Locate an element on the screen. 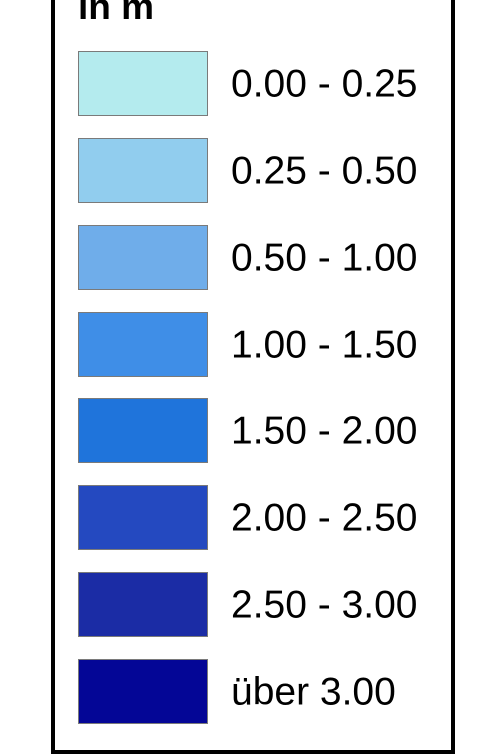 This screenshot has height=754, width=491. legend-item-label: 1.00 - 1.50 is located at coordinates (324, 344).